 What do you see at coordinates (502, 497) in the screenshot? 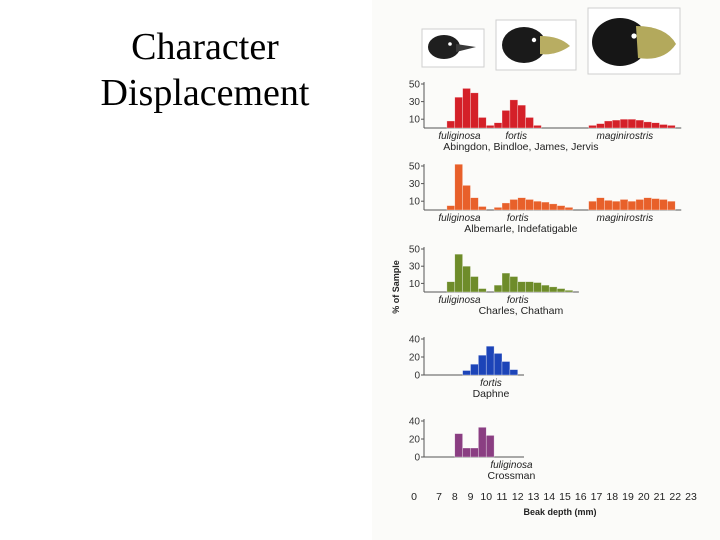
I see `x-tick-label: 11` at bounding box center [502, 497].